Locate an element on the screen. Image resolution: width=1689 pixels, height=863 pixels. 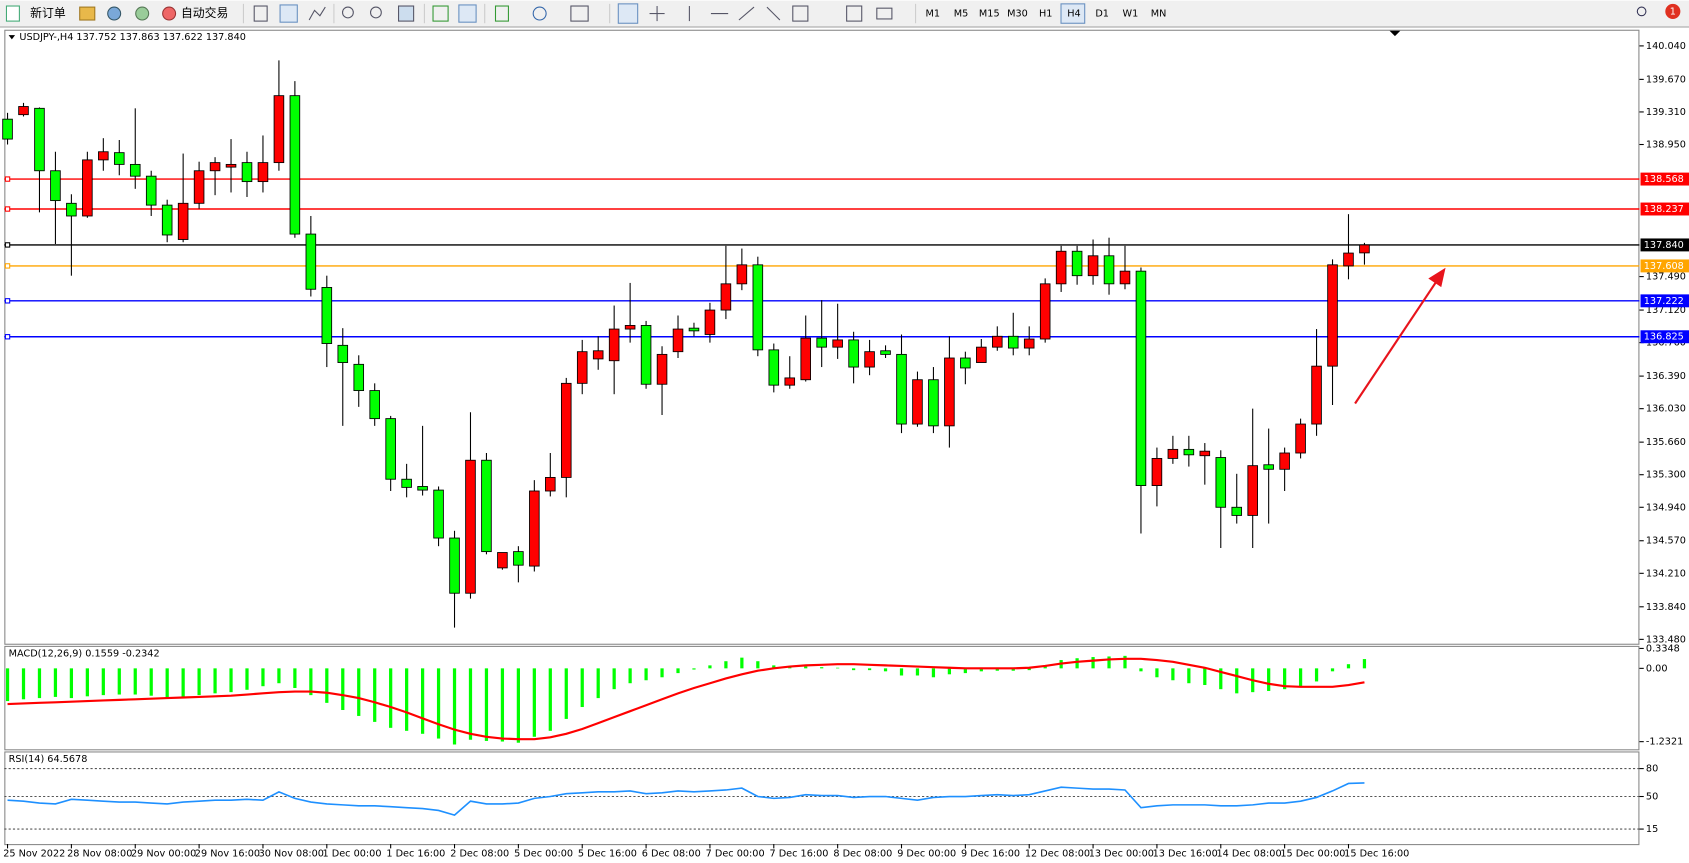
tile-button is located at coordinates (406, 13).